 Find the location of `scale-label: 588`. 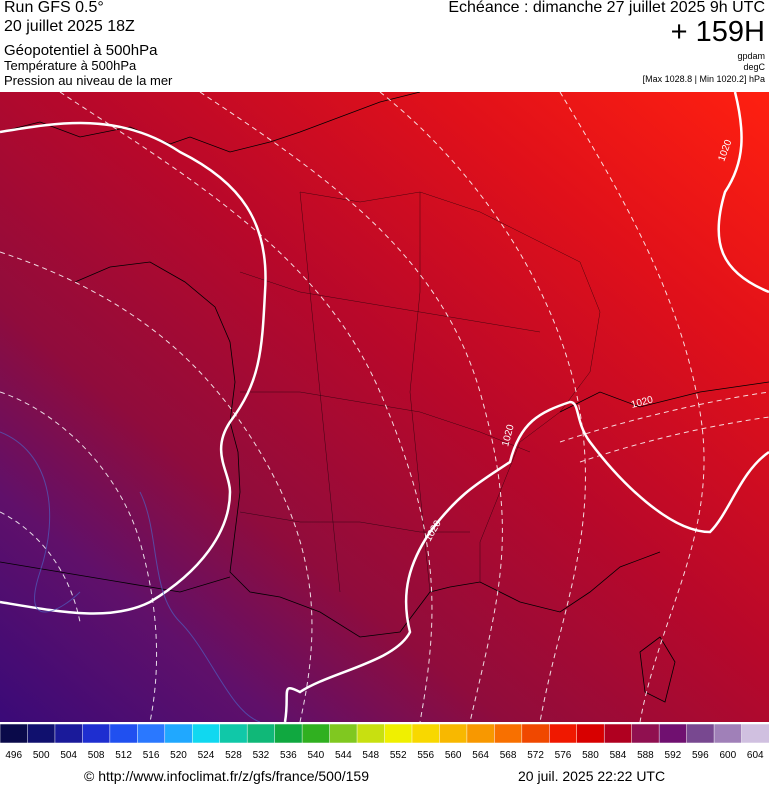

scale-label: 588 is located at coordinates (645, 755).